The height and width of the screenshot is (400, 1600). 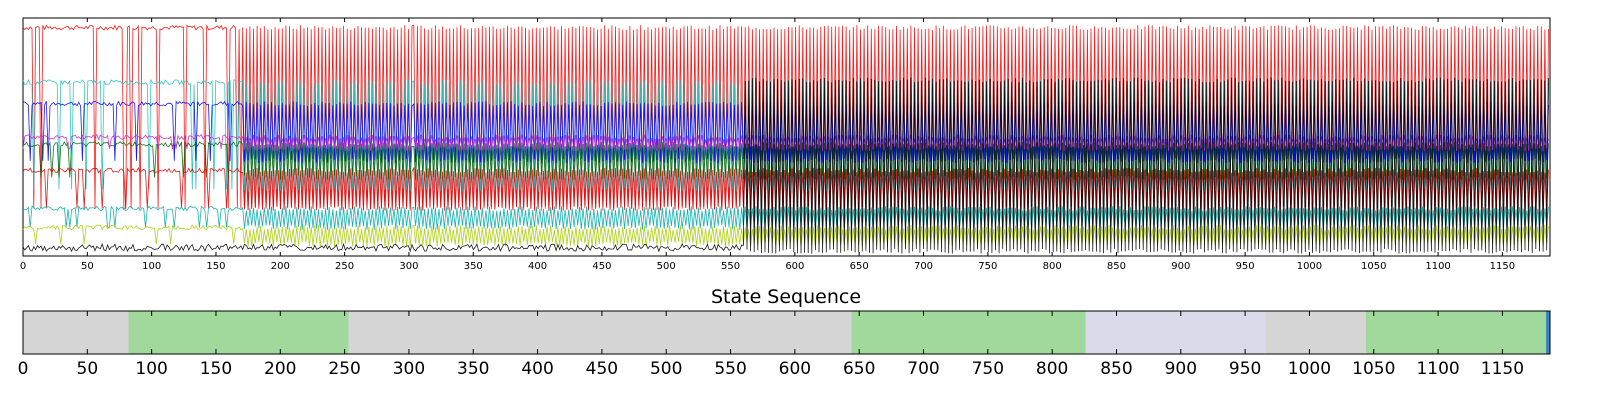 What do you see at coordinates (859, 369) in the screenshot?
I see `bottom-tick-label: 650` at bounding box center [859, 369].